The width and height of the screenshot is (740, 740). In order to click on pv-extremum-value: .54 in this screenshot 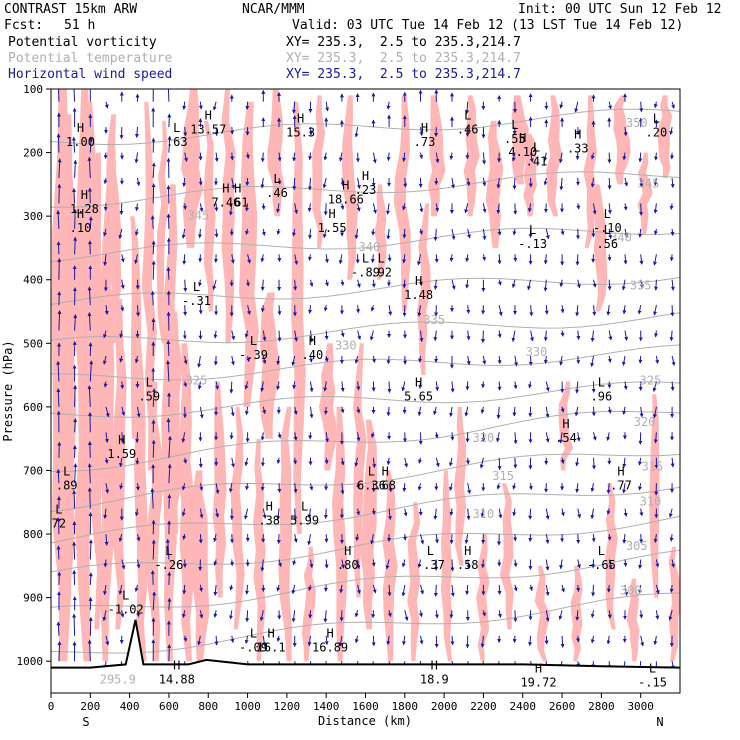, I will do `click(566, 438)`.